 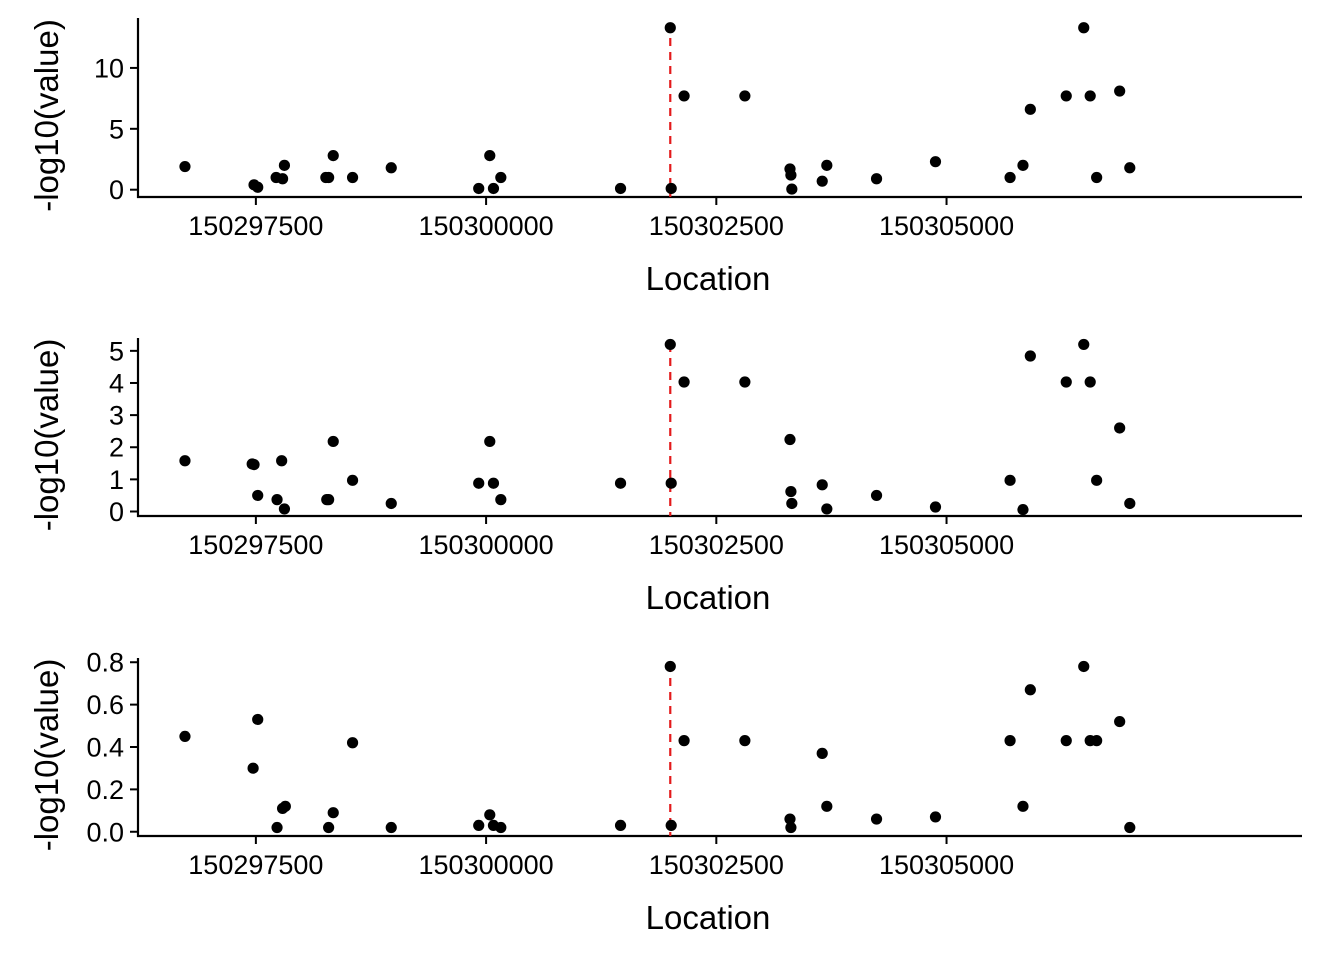 I want to click on y-tick-label: 0.4, so click(x=105, y=748).